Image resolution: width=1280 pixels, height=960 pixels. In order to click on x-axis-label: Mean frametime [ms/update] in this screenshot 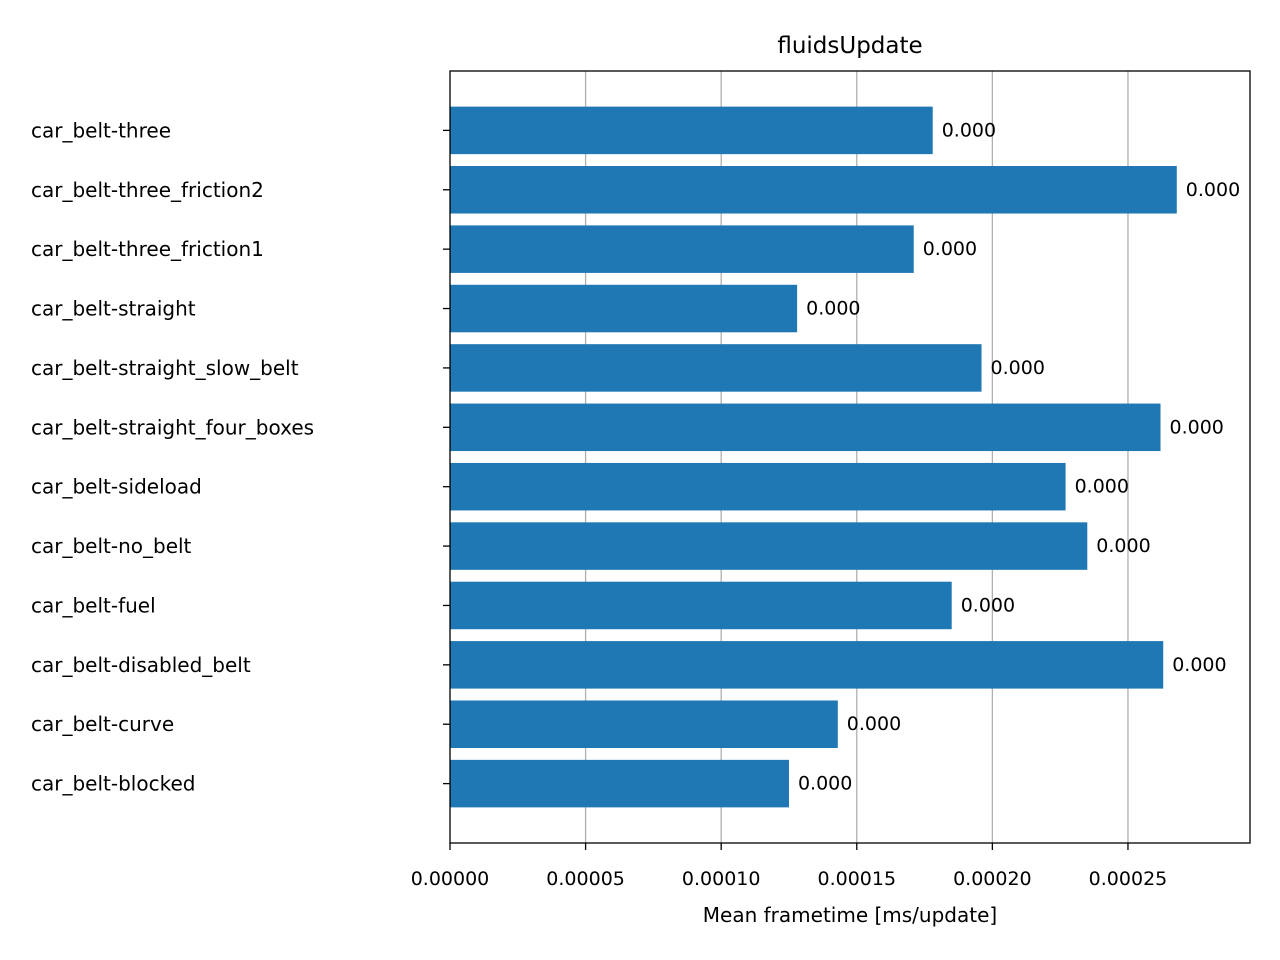, I will do `click(850, 915)`.